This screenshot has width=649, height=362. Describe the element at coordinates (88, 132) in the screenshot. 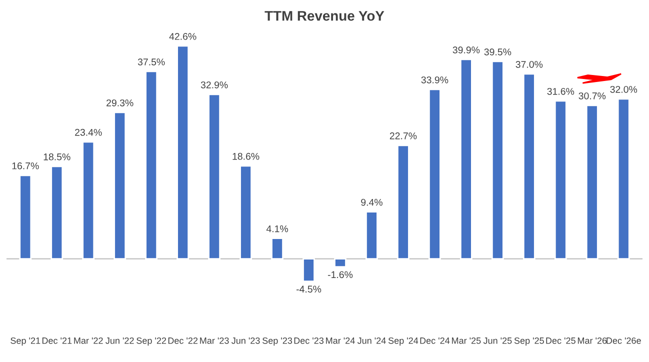

I see `data-label: 23.4%` at that location.